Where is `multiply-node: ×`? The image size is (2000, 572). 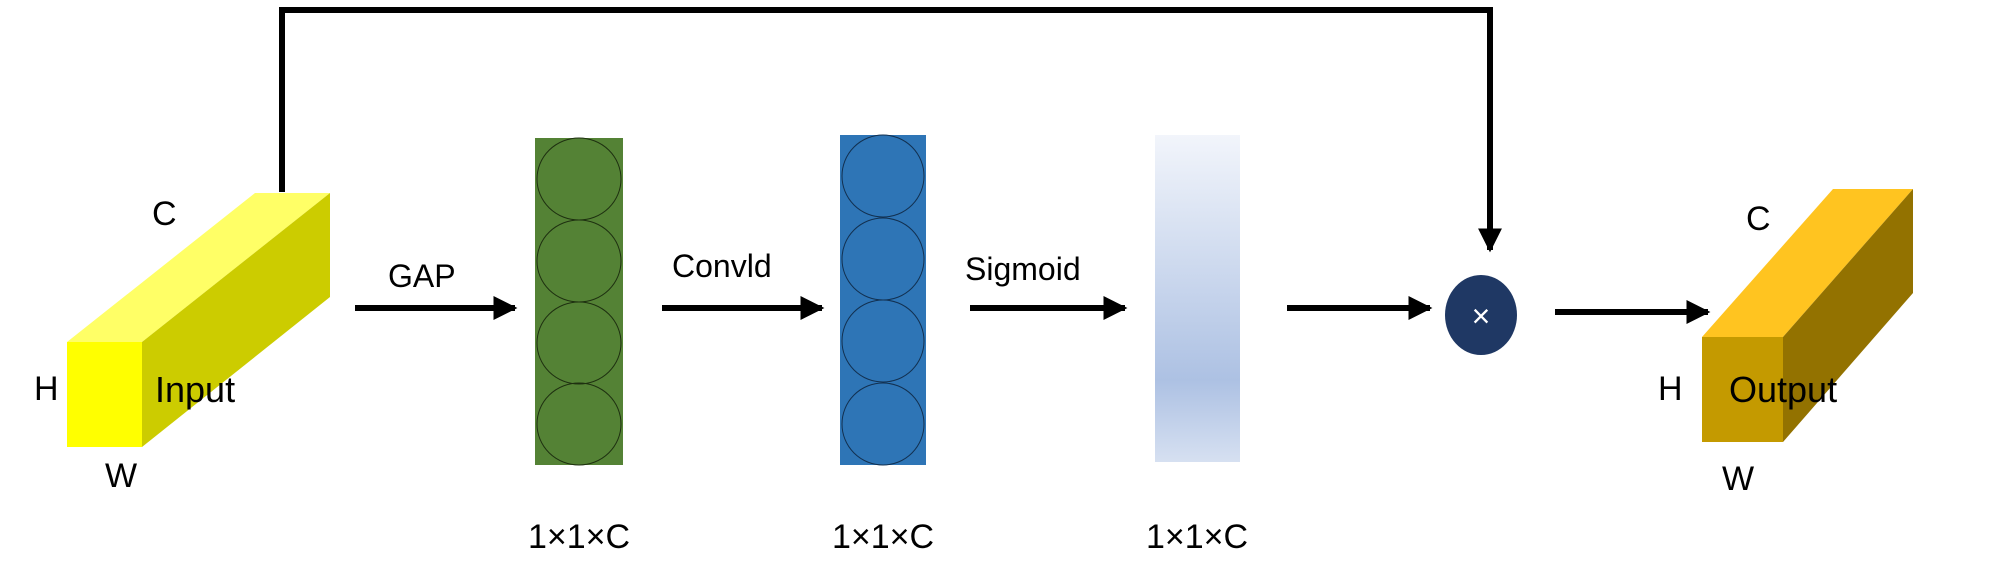 multiply-node: × is located at coordinates (1481, 315).